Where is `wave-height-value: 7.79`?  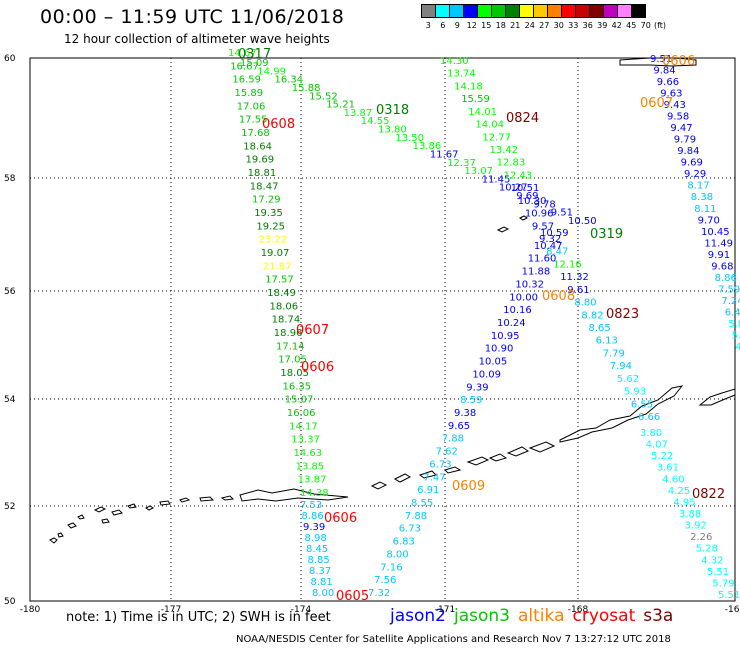
wave-height-value: 7.79 is located at coordinates (614, 353).